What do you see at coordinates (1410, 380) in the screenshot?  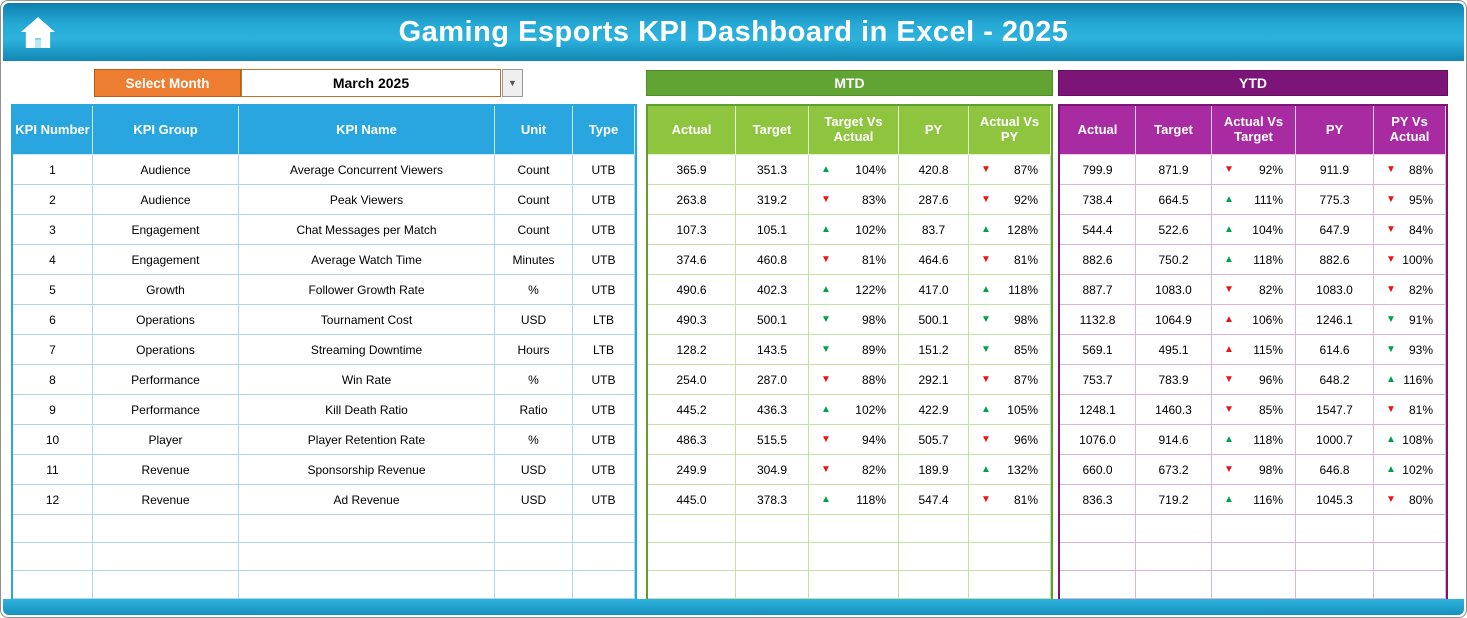 I see `ytd-py-vs-actual-cell: ▲ 116%` at bounding box center [1410, 380].